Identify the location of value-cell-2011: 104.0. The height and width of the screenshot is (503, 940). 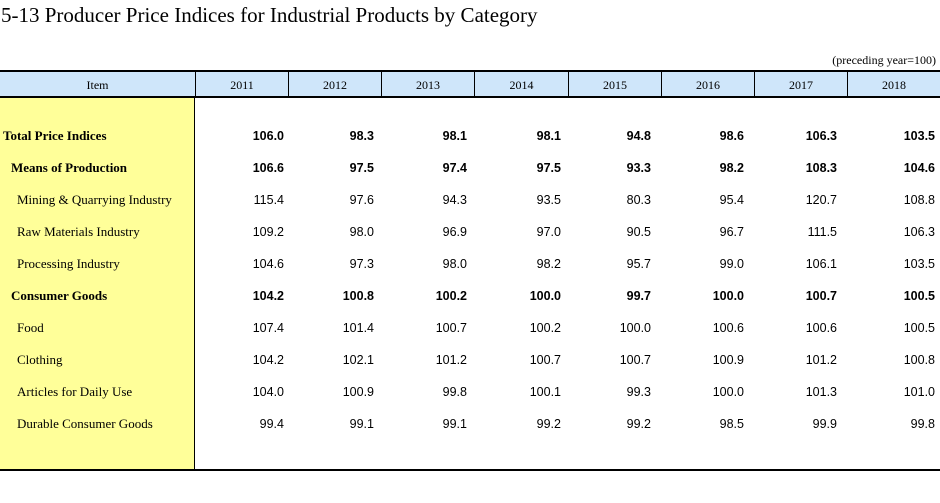
(268, 392).